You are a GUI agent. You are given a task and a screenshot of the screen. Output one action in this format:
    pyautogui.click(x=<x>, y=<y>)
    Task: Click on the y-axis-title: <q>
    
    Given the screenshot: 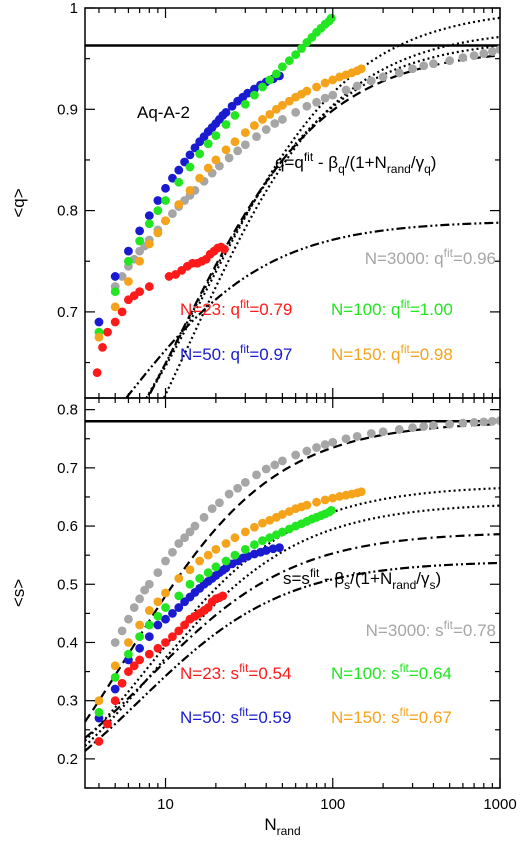 What is the action you would take?
    pyautogui.click(x=18, y=202)
    